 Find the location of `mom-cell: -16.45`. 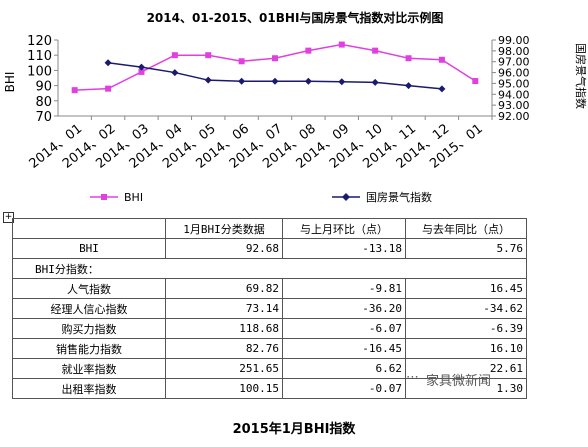

mom-cell: -16.45 is located at coordinates (344, 348).